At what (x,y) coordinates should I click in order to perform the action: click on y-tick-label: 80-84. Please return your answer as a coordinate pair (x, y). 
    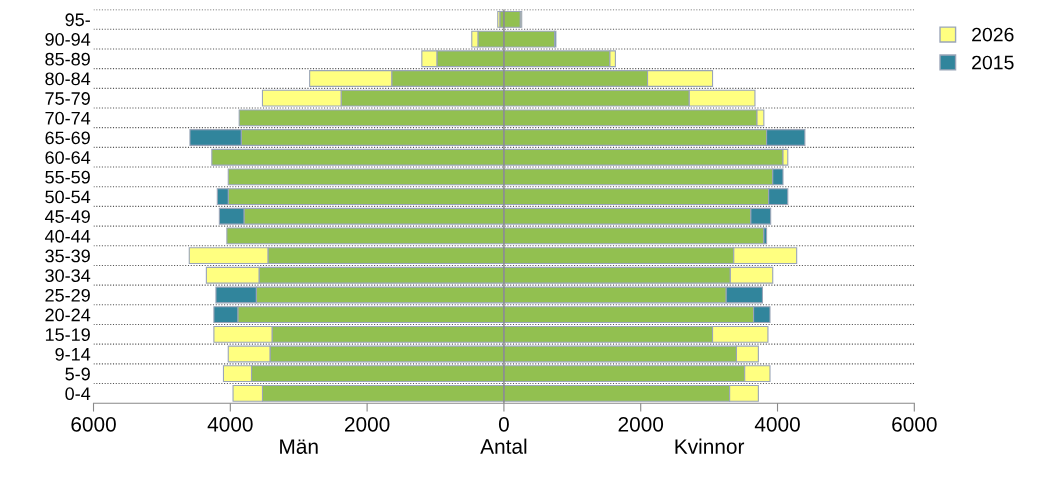
    Looking at the image, I should click on (68, 79).